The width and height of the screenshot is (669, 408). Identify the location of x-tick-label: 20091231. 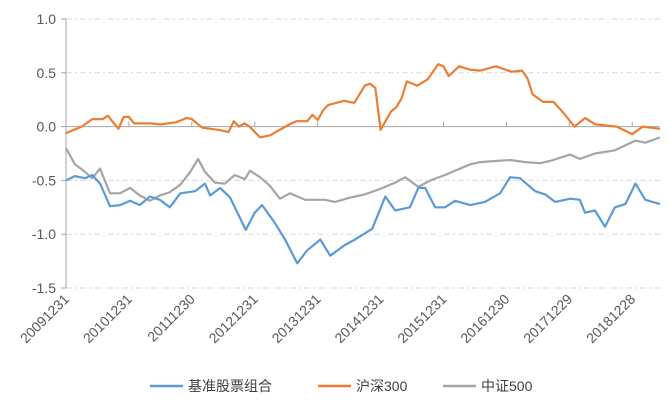
(45, 319).